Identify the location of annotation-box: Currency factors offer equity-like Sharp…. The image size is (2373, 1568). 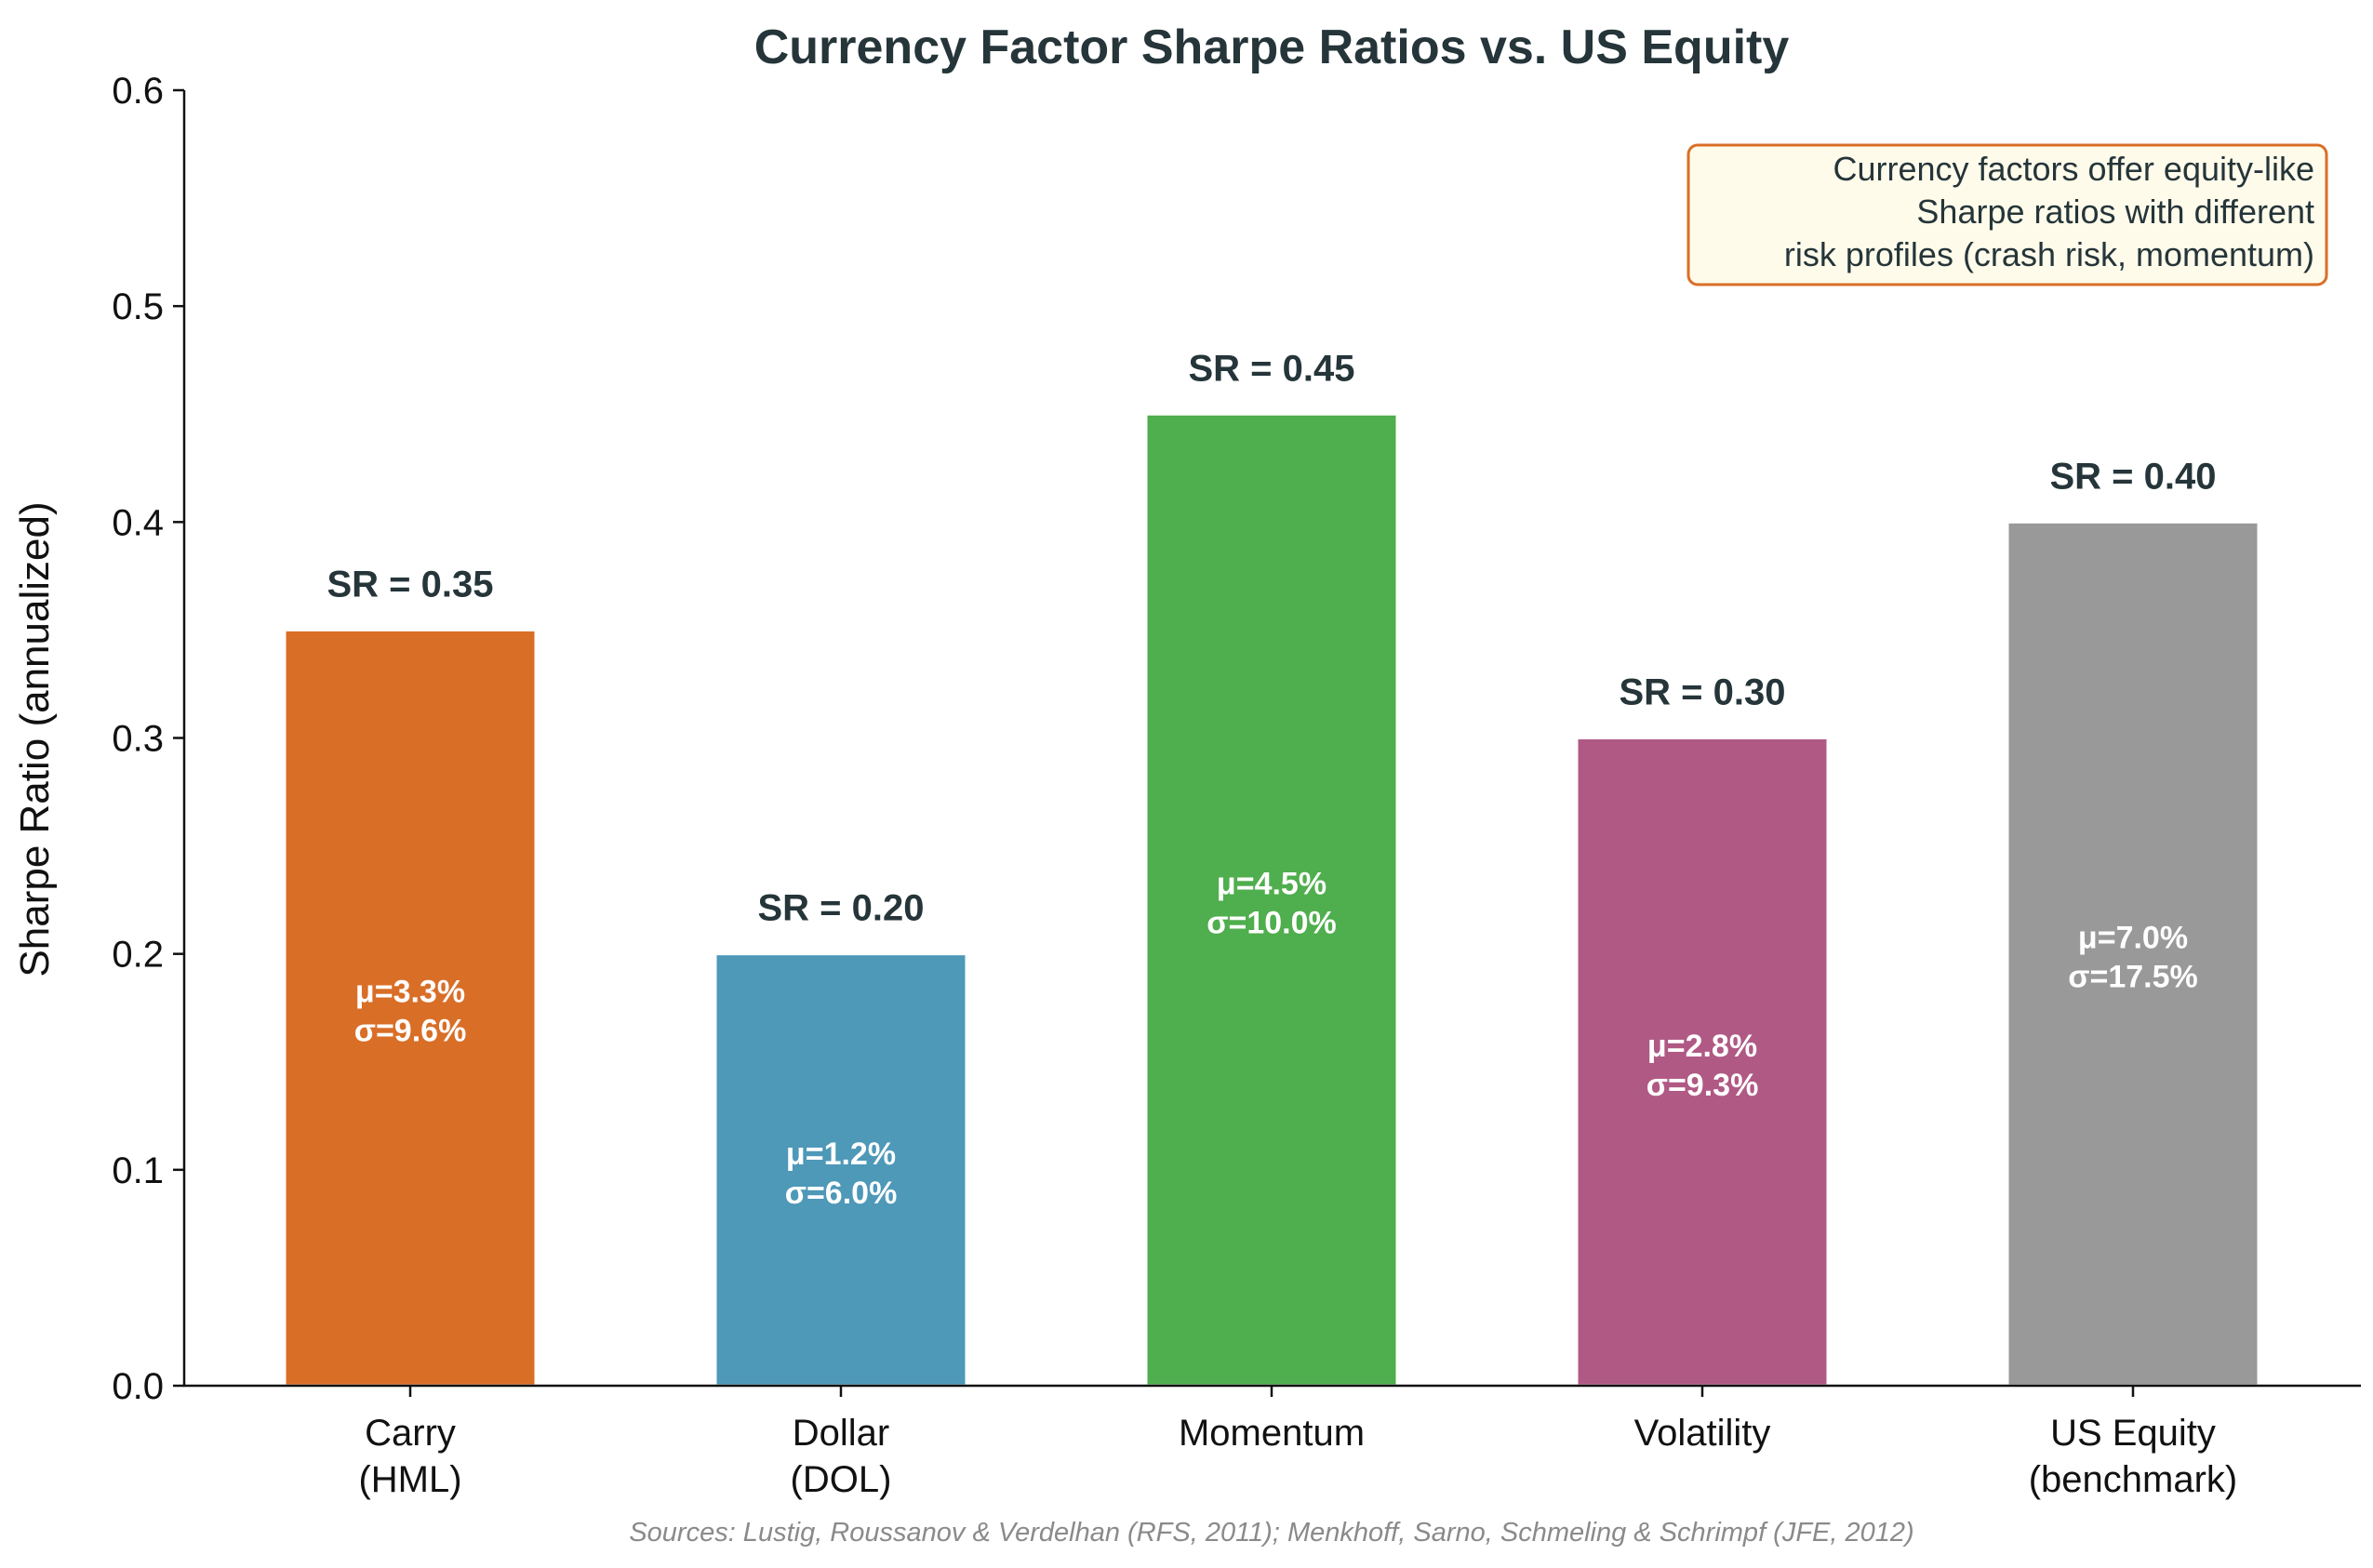
(2007, 214).